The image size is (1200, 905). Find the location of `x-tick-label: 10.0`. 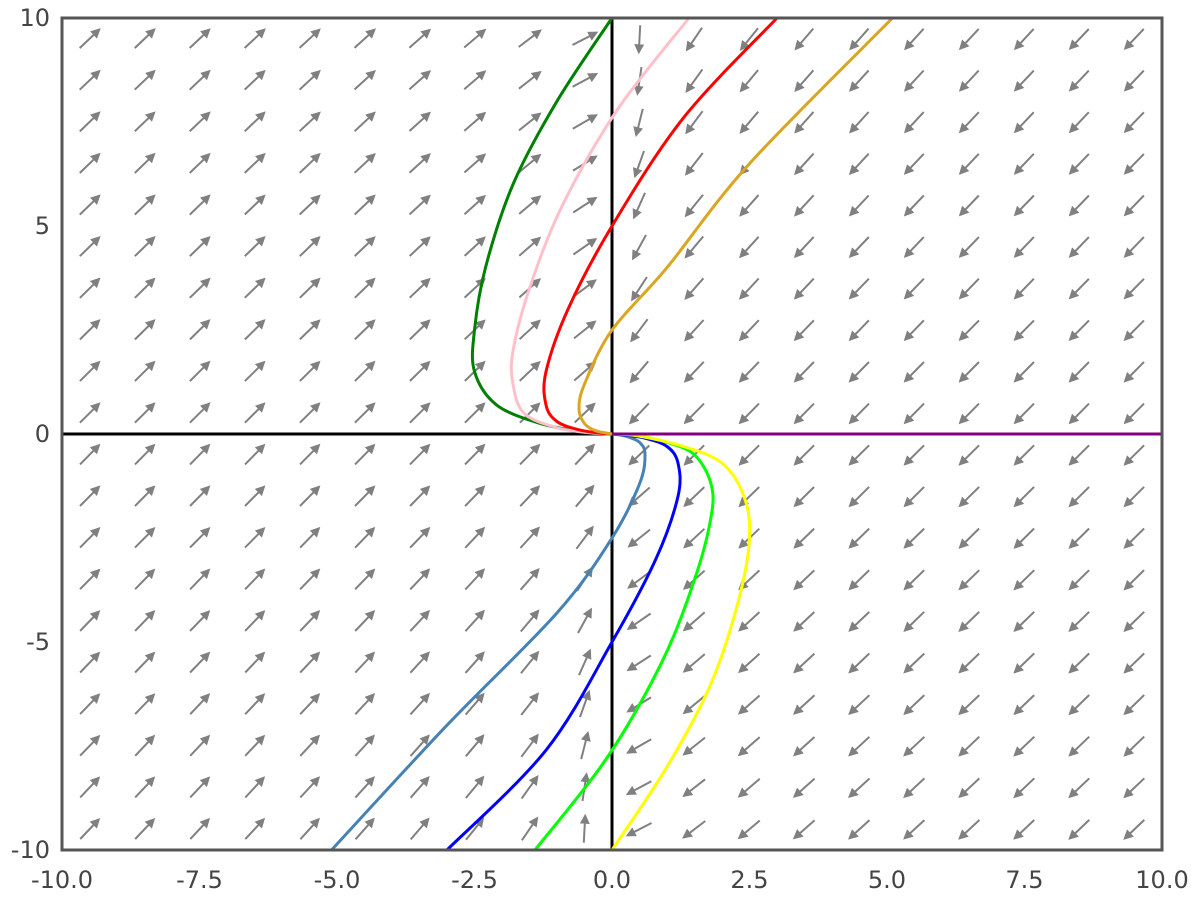

x-tick-label: 10.0 is located at coordinates (1161, 880).